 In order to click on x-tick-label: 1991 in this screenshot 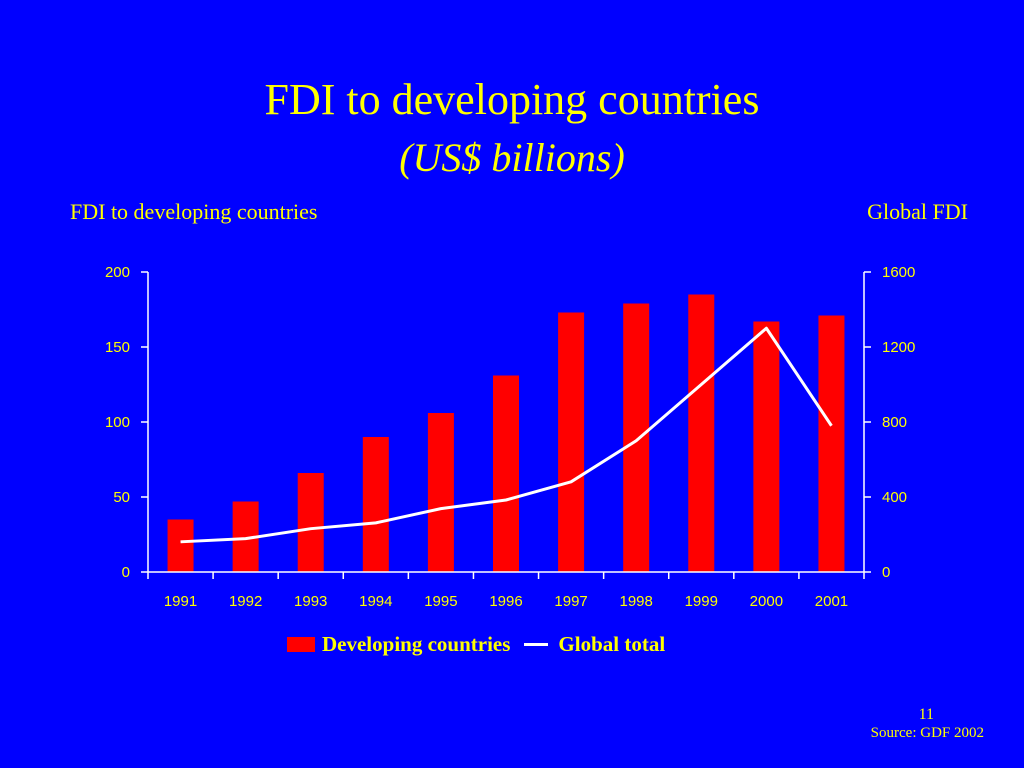, I will do `click(180, 601)`.